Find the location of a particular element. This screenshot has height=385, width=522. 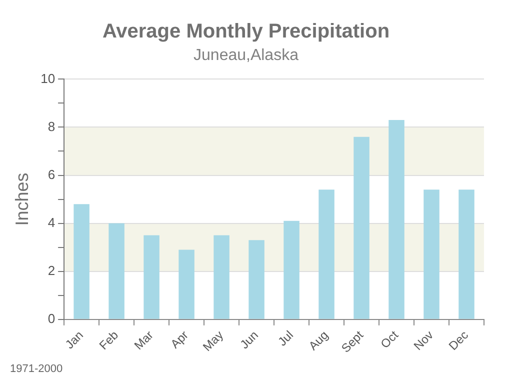

y-tick-label: 6 is located at coordinates (52, 174).